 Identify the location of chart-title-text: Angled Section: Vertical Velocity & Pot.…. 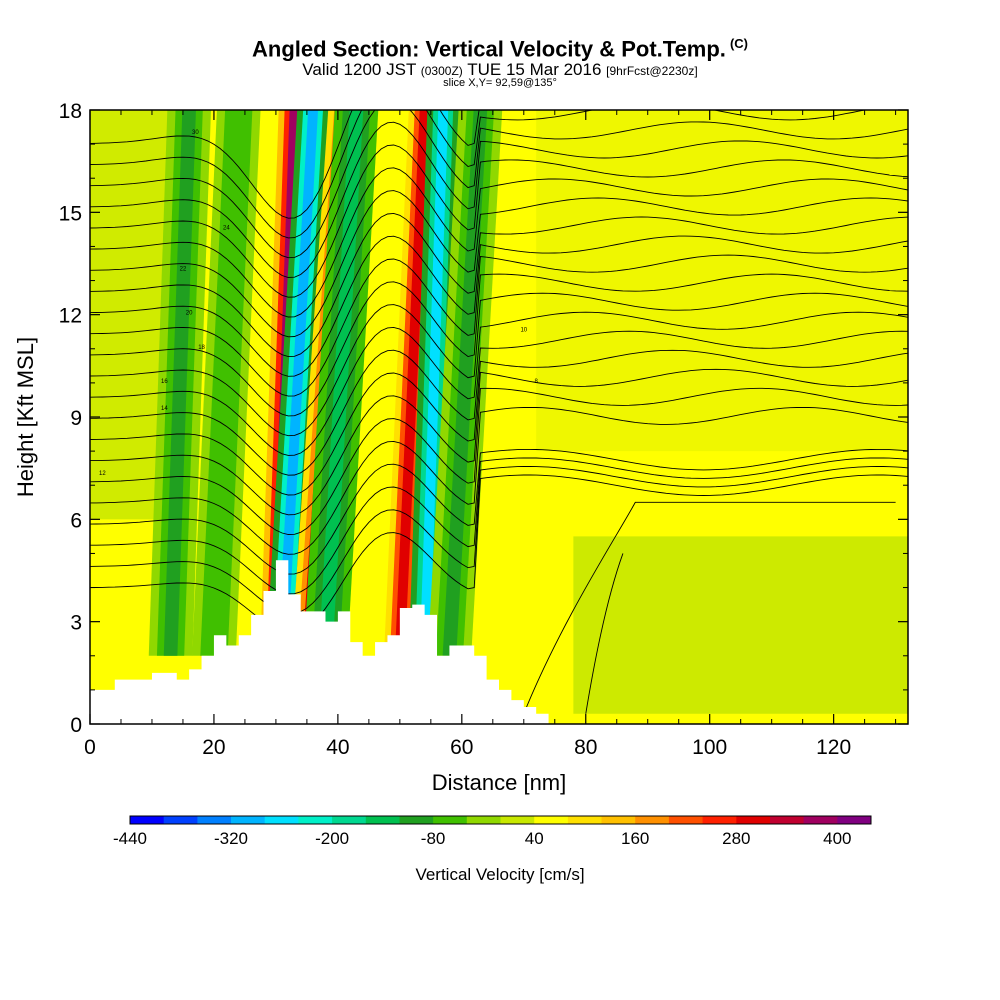
(489, 49).